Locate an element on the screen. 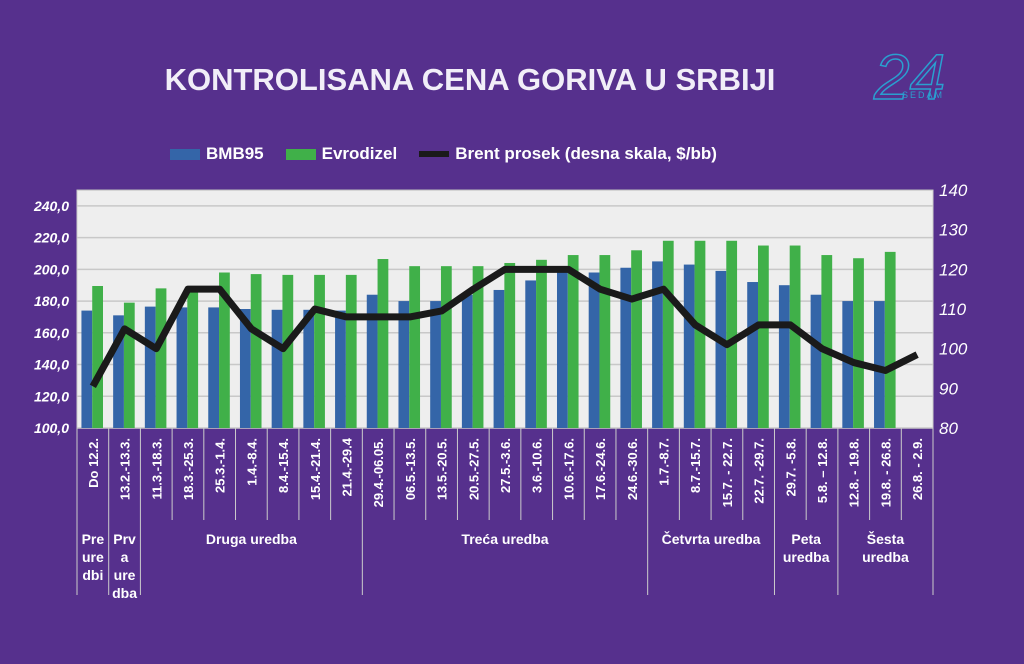 This screenshot has height=664, width=1024. y-right-tick-label: 130 is located at coordinates (953, 230).